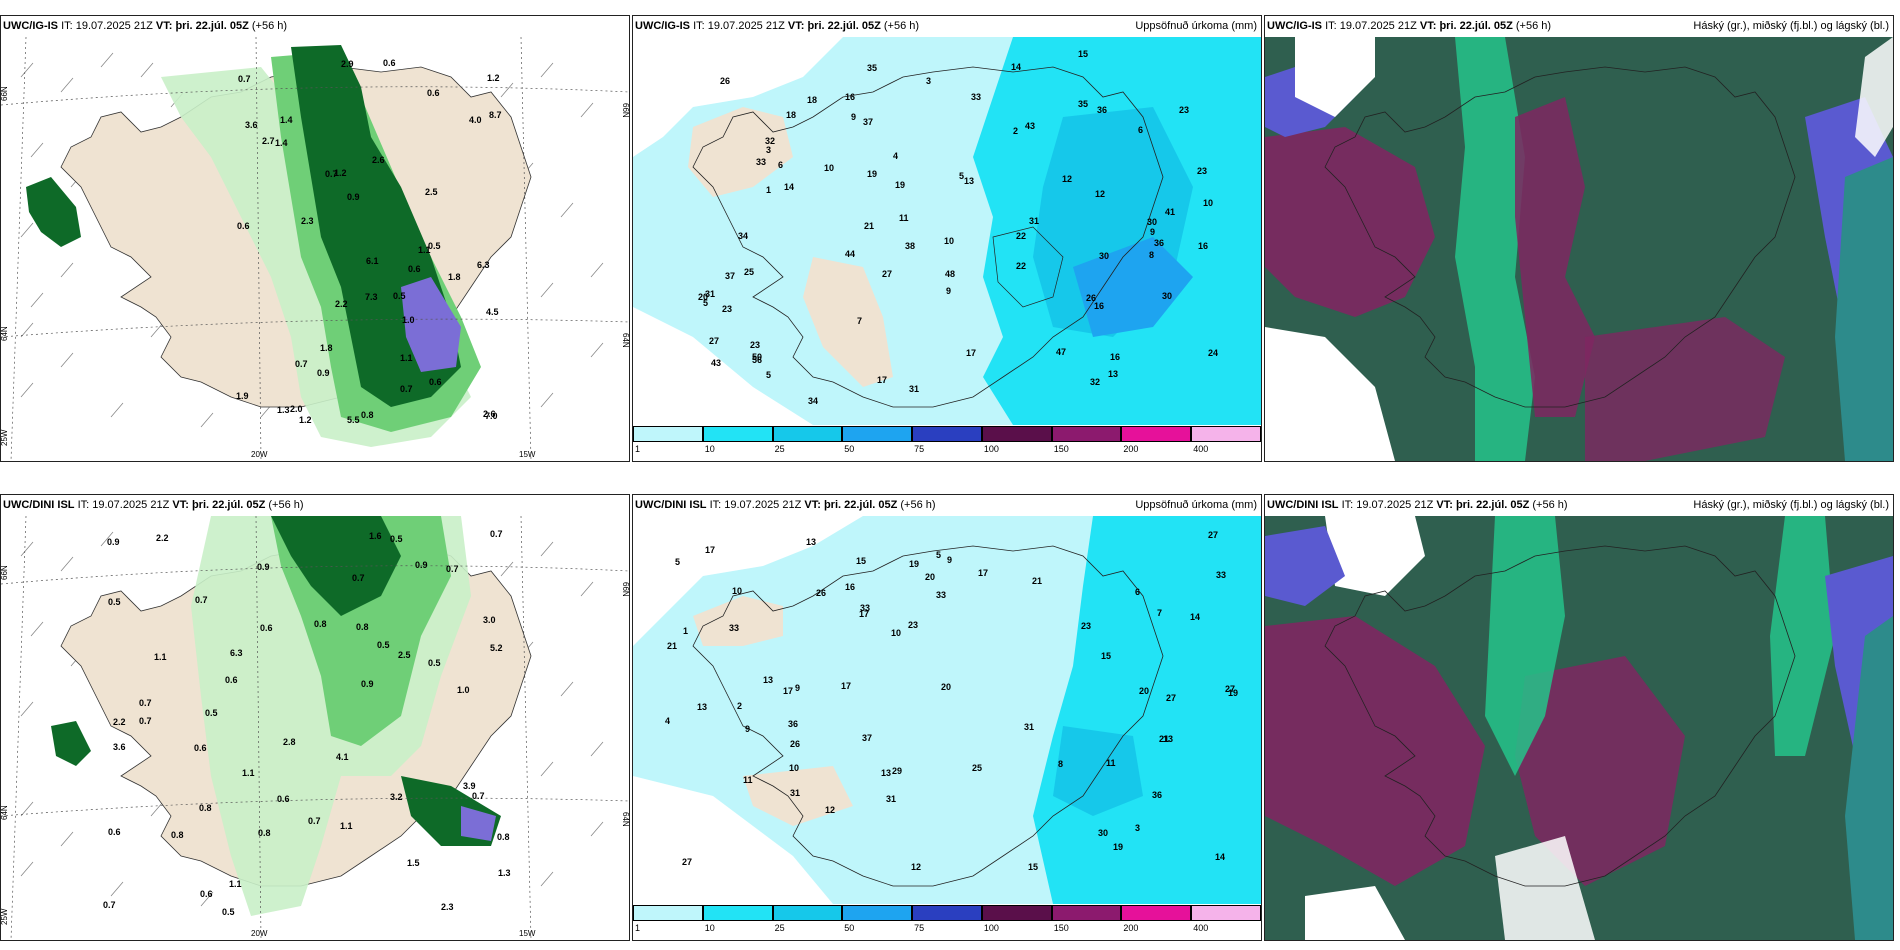  What do you see at coordinates (5, 572) in the screenshot?
I see `lat-label-top: 66N` at bounding box center [5, 572].